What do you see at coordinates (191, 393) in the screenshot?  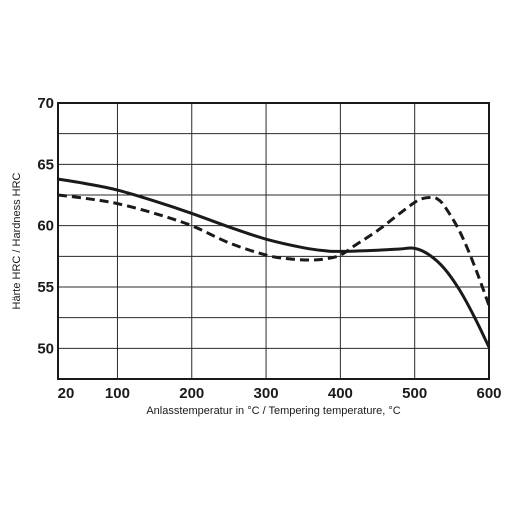 I see `x-tick-label: 200` at bounding box center [191, 393].